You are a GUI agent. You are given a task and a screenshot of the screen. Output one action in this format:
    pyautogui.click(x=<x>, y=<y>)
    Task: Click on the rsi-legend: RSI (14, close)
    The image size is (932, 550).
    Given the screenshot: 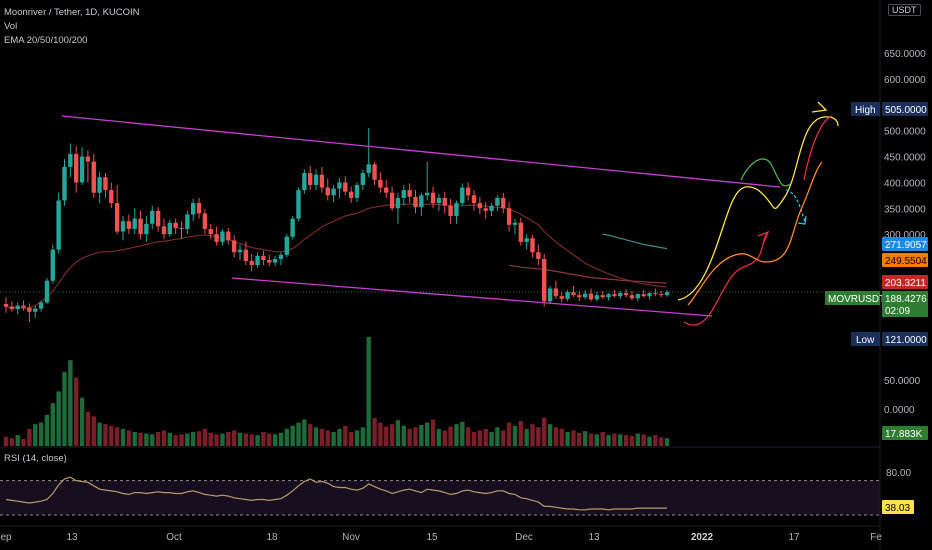 What is the action you would take?
    pyautogui.click(x=35, y=458)
    